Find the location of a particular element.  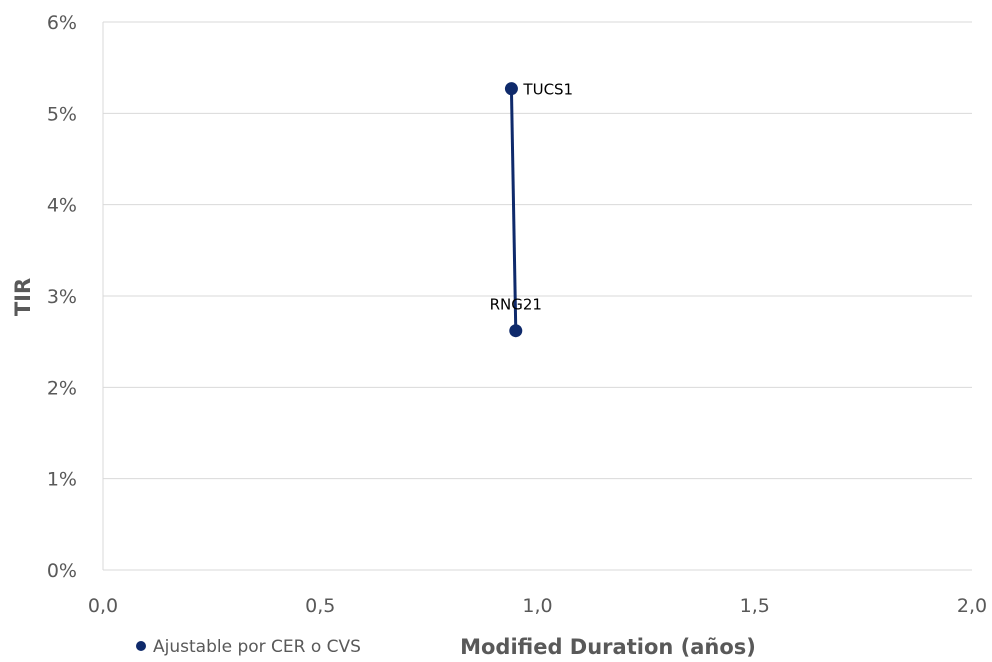

x-tick-label: 1,0 is located at coordinates (537, 606).